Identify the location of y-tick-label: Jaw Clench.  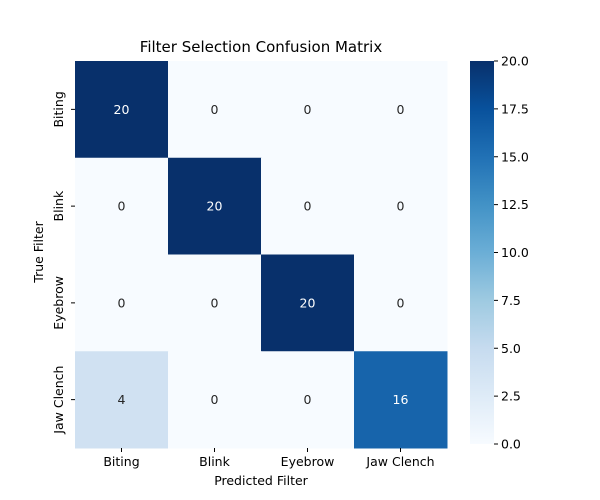
(58, 400).